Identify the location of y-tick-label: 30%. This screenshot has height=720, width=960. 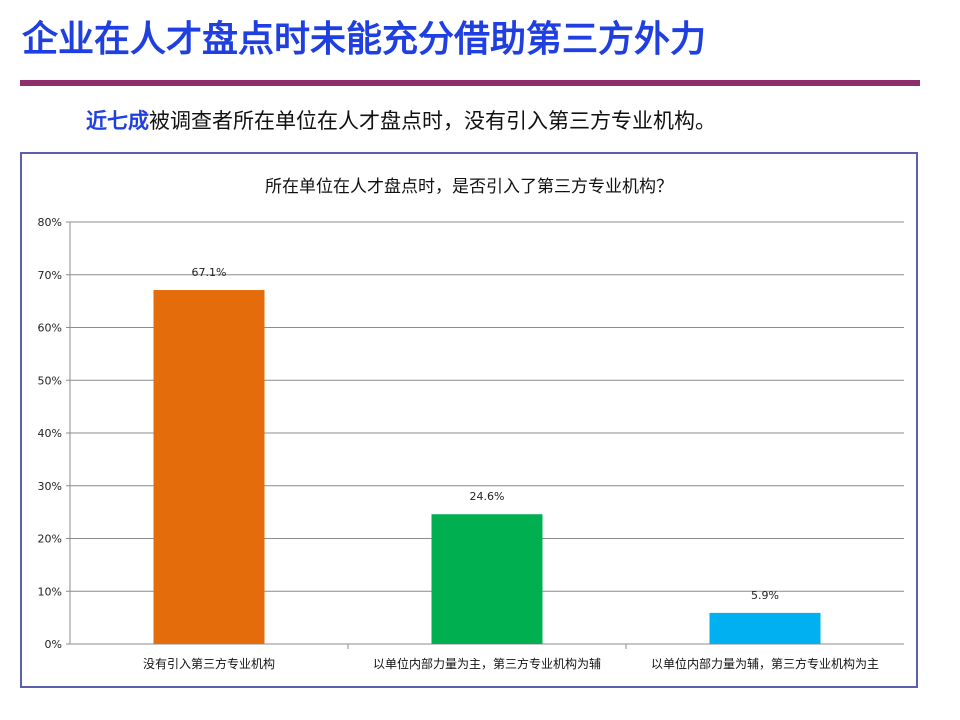
(50, 486).